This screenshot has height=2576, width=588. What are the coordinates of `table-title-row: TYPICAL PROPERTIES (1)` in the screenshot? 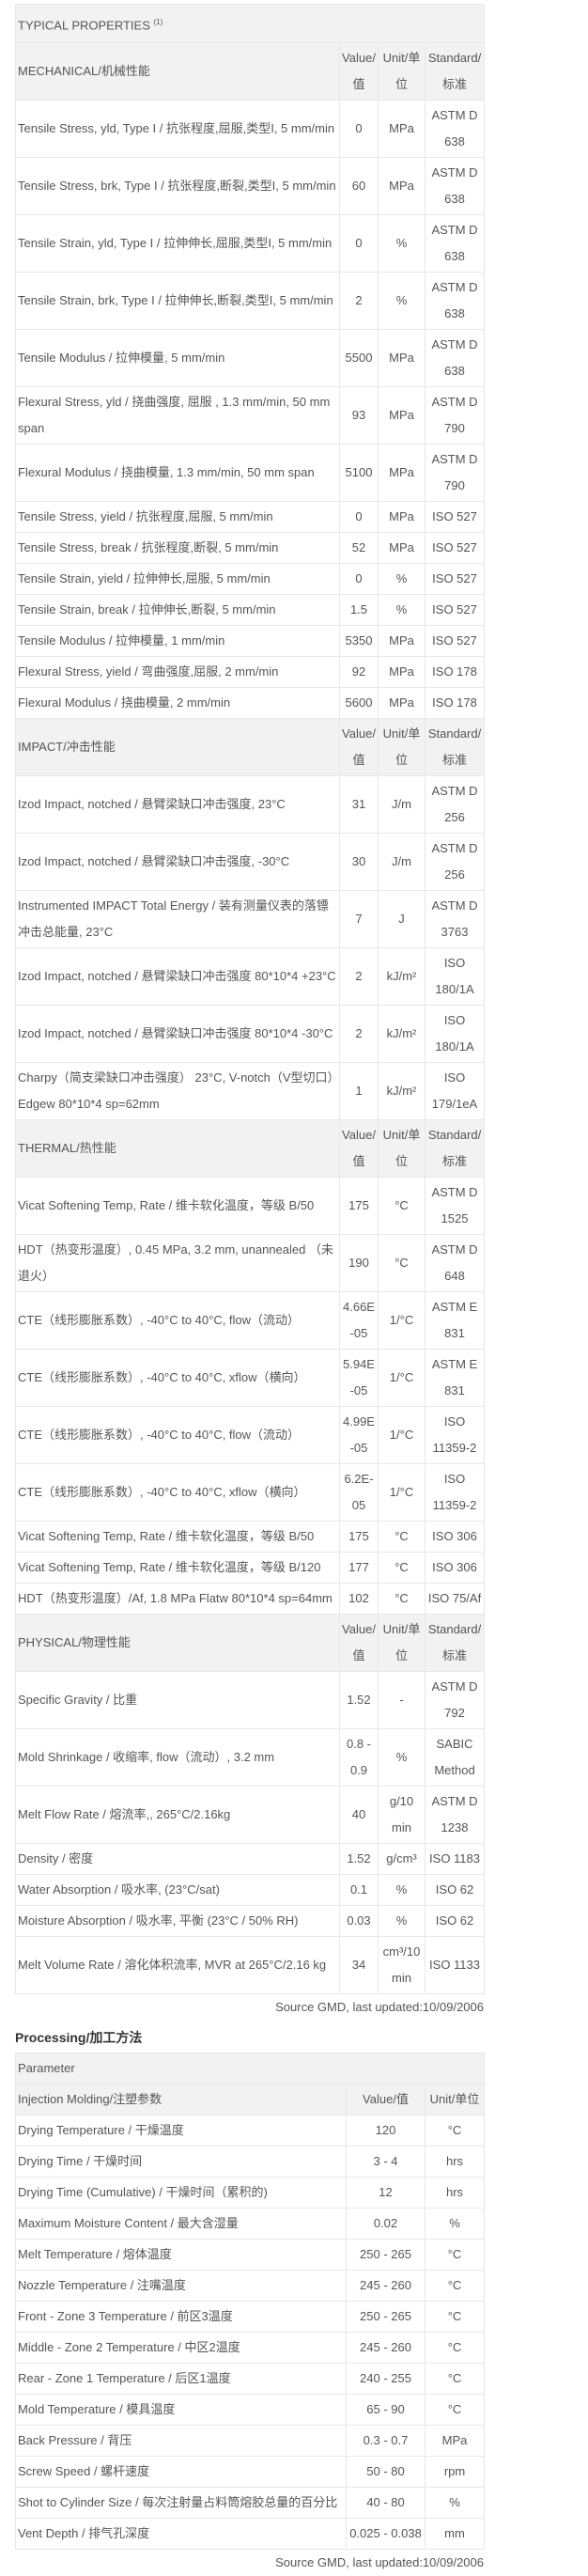 It's located at (250, 24).